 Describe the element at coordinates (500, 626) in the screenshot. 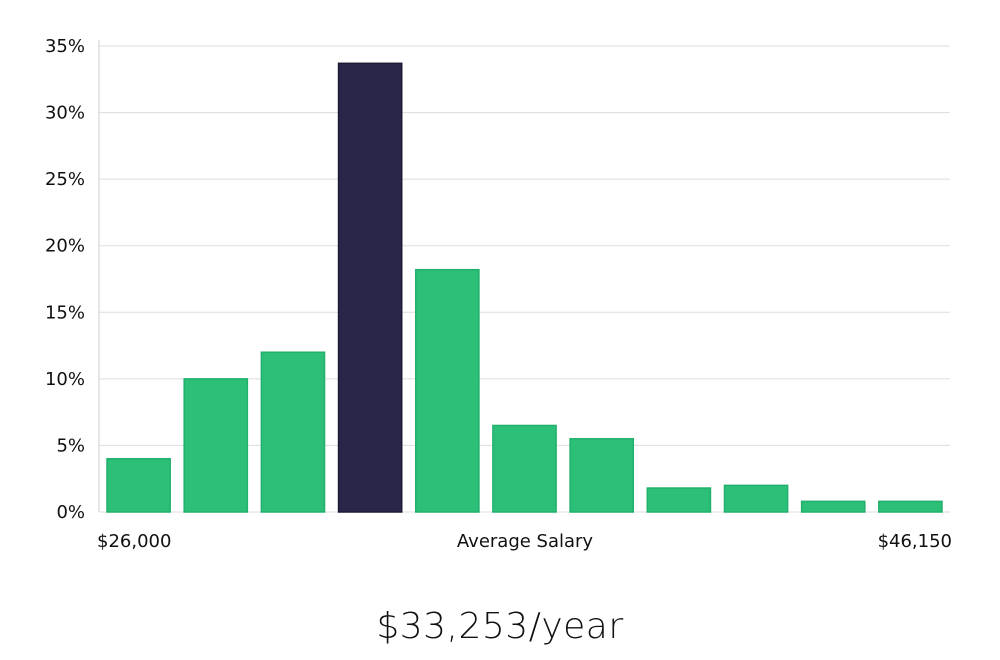

I see `average-salary-value: $33,253/year` at that location.